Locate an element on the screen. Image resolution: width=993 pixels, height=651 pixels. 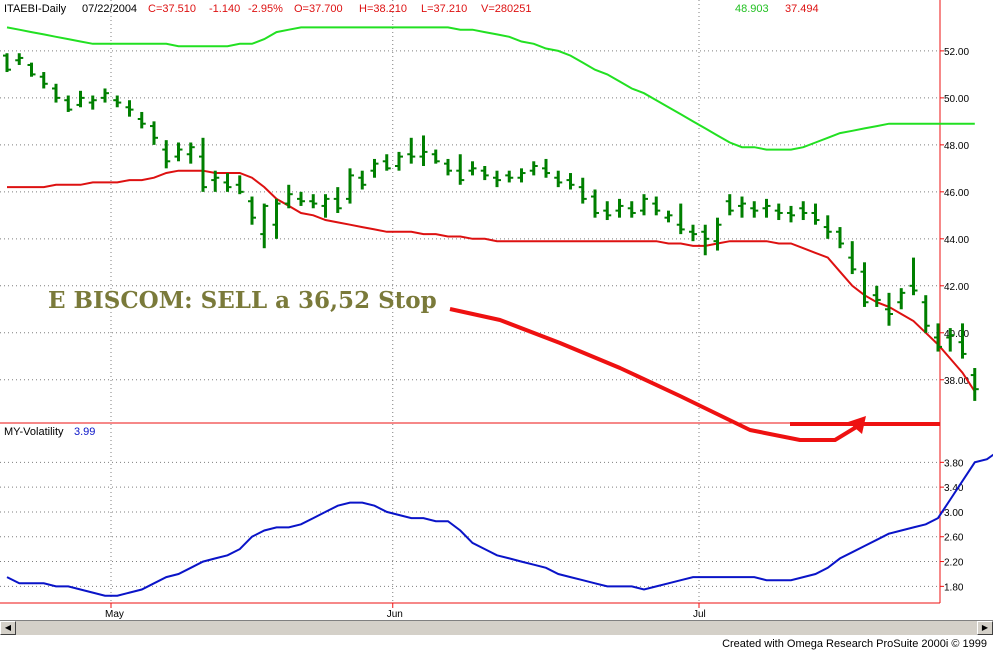
sell-arrow is located at coordinates (694, 374).